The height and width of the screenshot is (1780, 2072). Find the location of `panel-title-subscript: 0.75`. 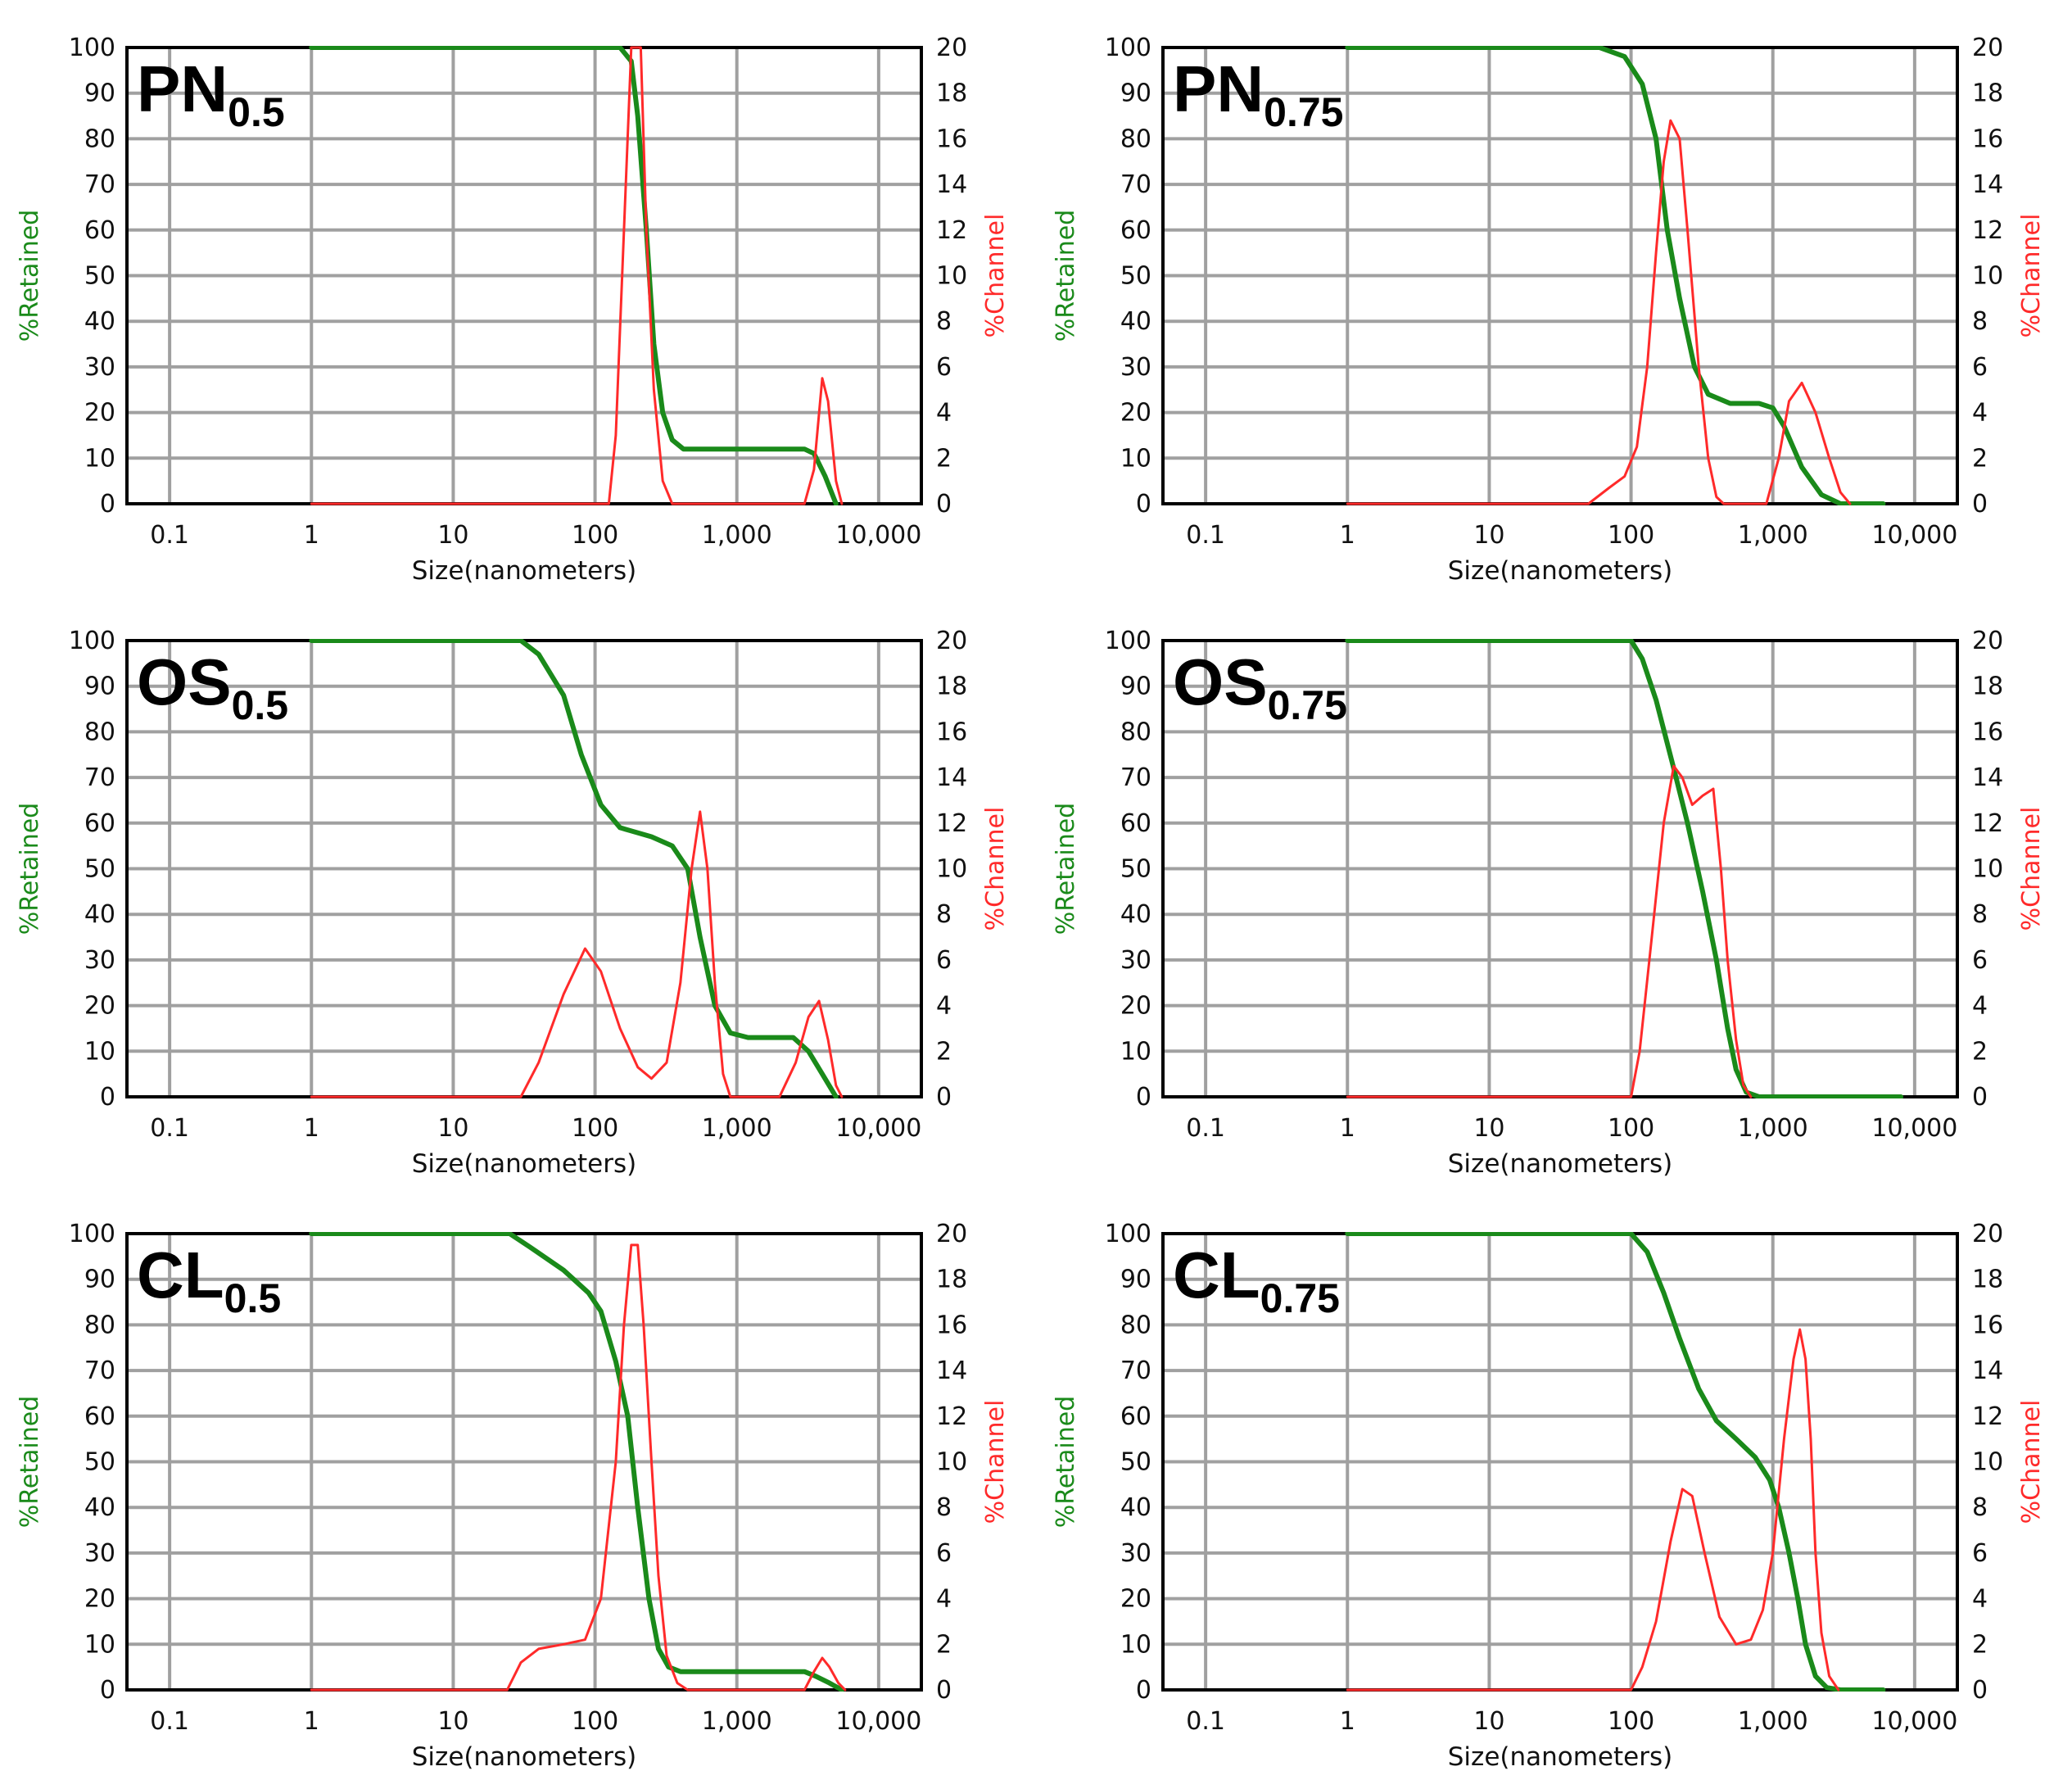

panel-title-subscript: 0.75 is located at coordinates (1300, 1298).